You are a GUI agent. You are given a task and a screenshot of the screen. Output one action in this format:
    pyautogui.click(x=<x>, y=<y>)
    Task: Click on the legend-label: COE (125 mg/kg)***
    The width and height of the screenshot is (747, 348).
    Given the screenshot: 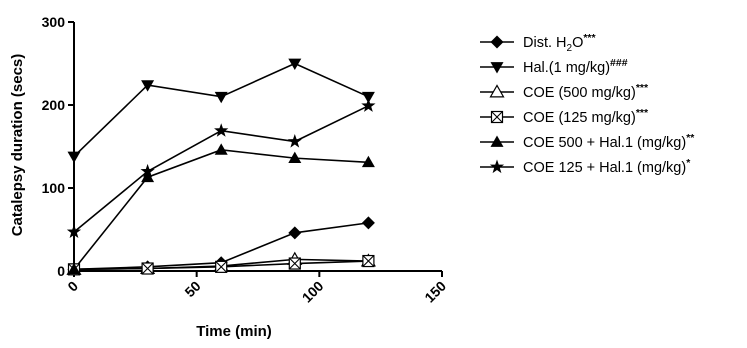 What is the action you would take?
    pyautogui.click(x=586, y=116)
    